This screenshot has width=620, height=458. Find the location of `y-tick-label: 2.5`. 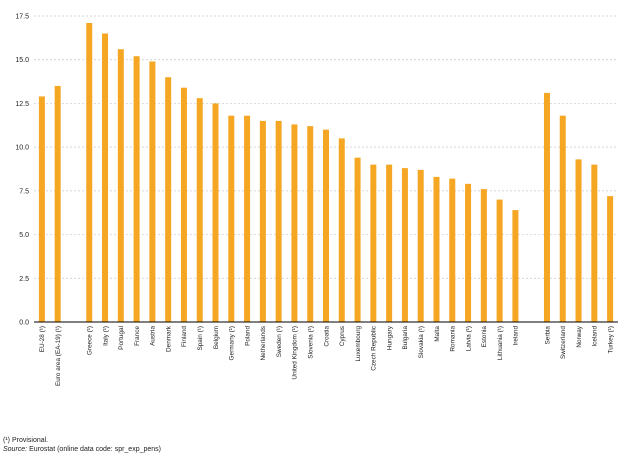

y-tick-label: 2.5 is located at coordinates (24, 279).